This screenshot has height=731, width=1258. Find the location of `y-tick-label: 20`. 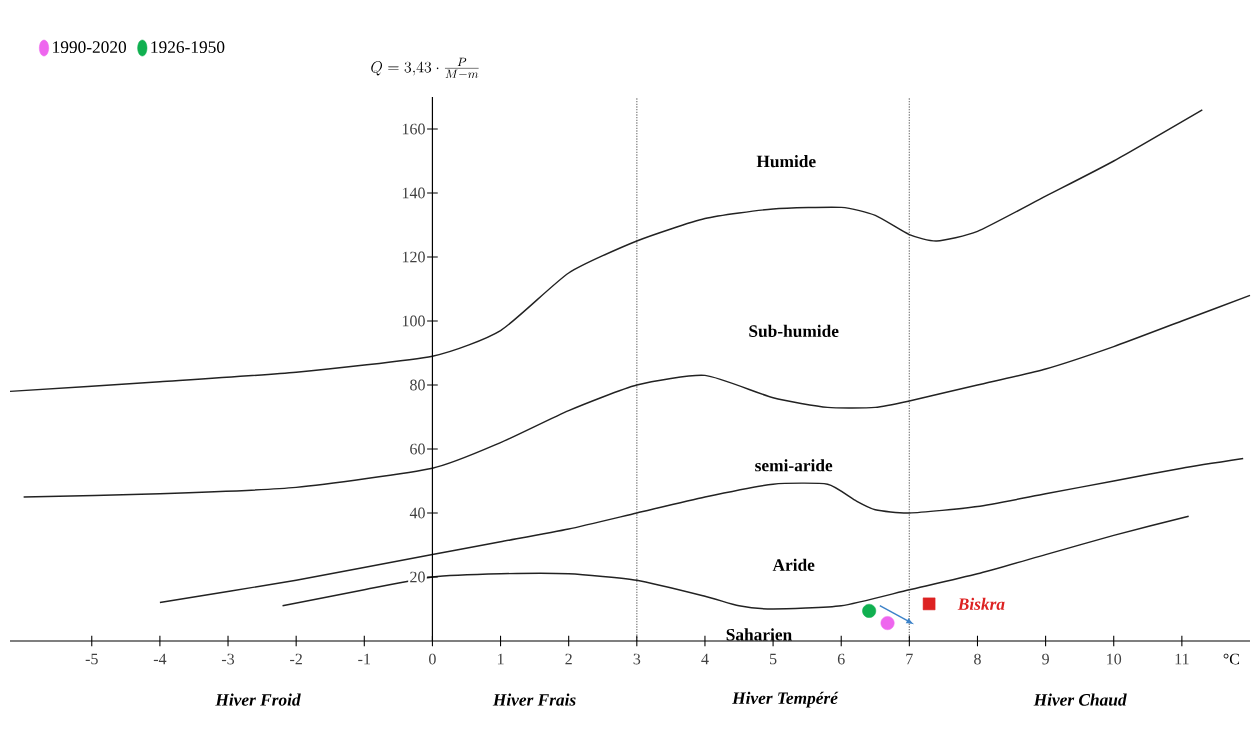

y-tick-label: 20 is located at coordinates (417, 577).